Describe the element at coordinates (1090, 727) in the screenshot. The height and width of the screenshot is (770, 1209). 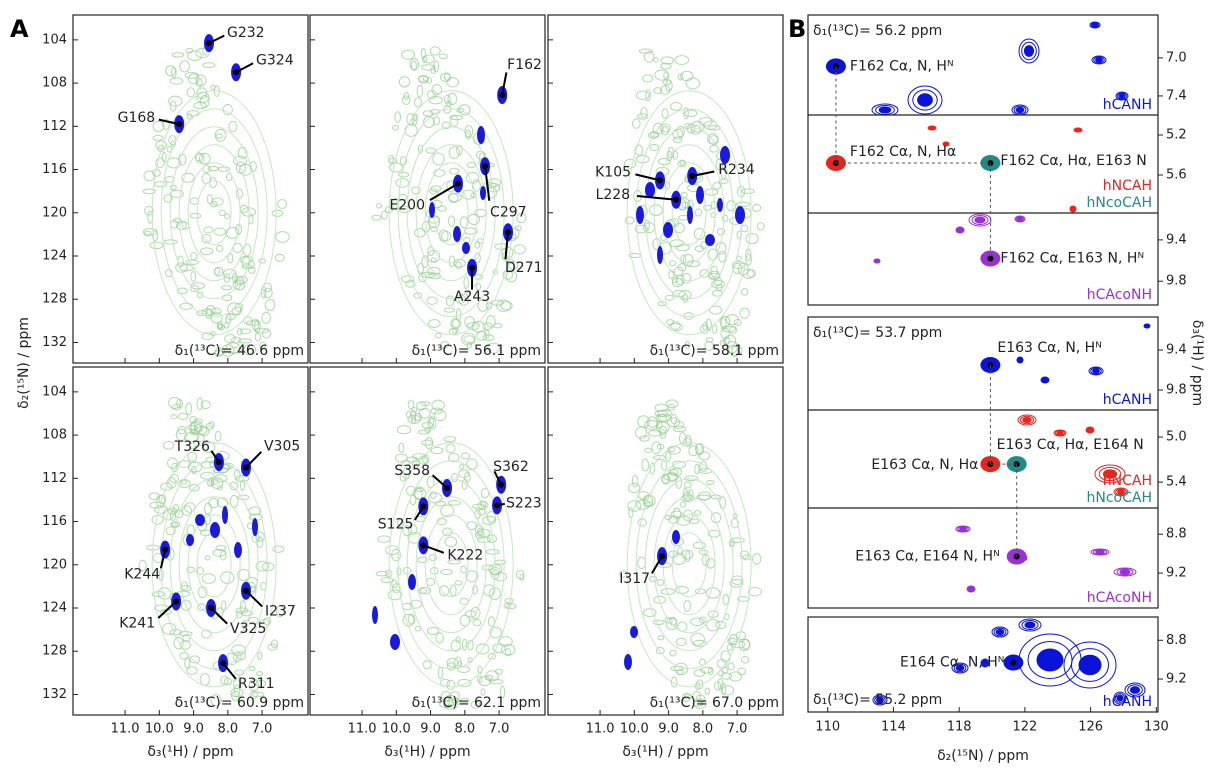
I see `x-tick-label: 126` at that location.